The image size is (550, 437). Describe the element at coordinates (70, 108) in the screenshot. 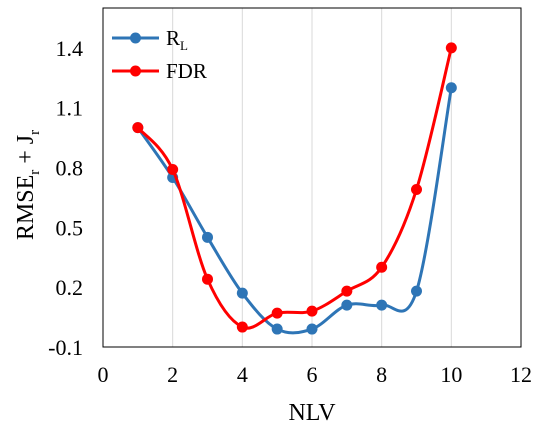

I see `y-tick-label: 1.1` at that location.